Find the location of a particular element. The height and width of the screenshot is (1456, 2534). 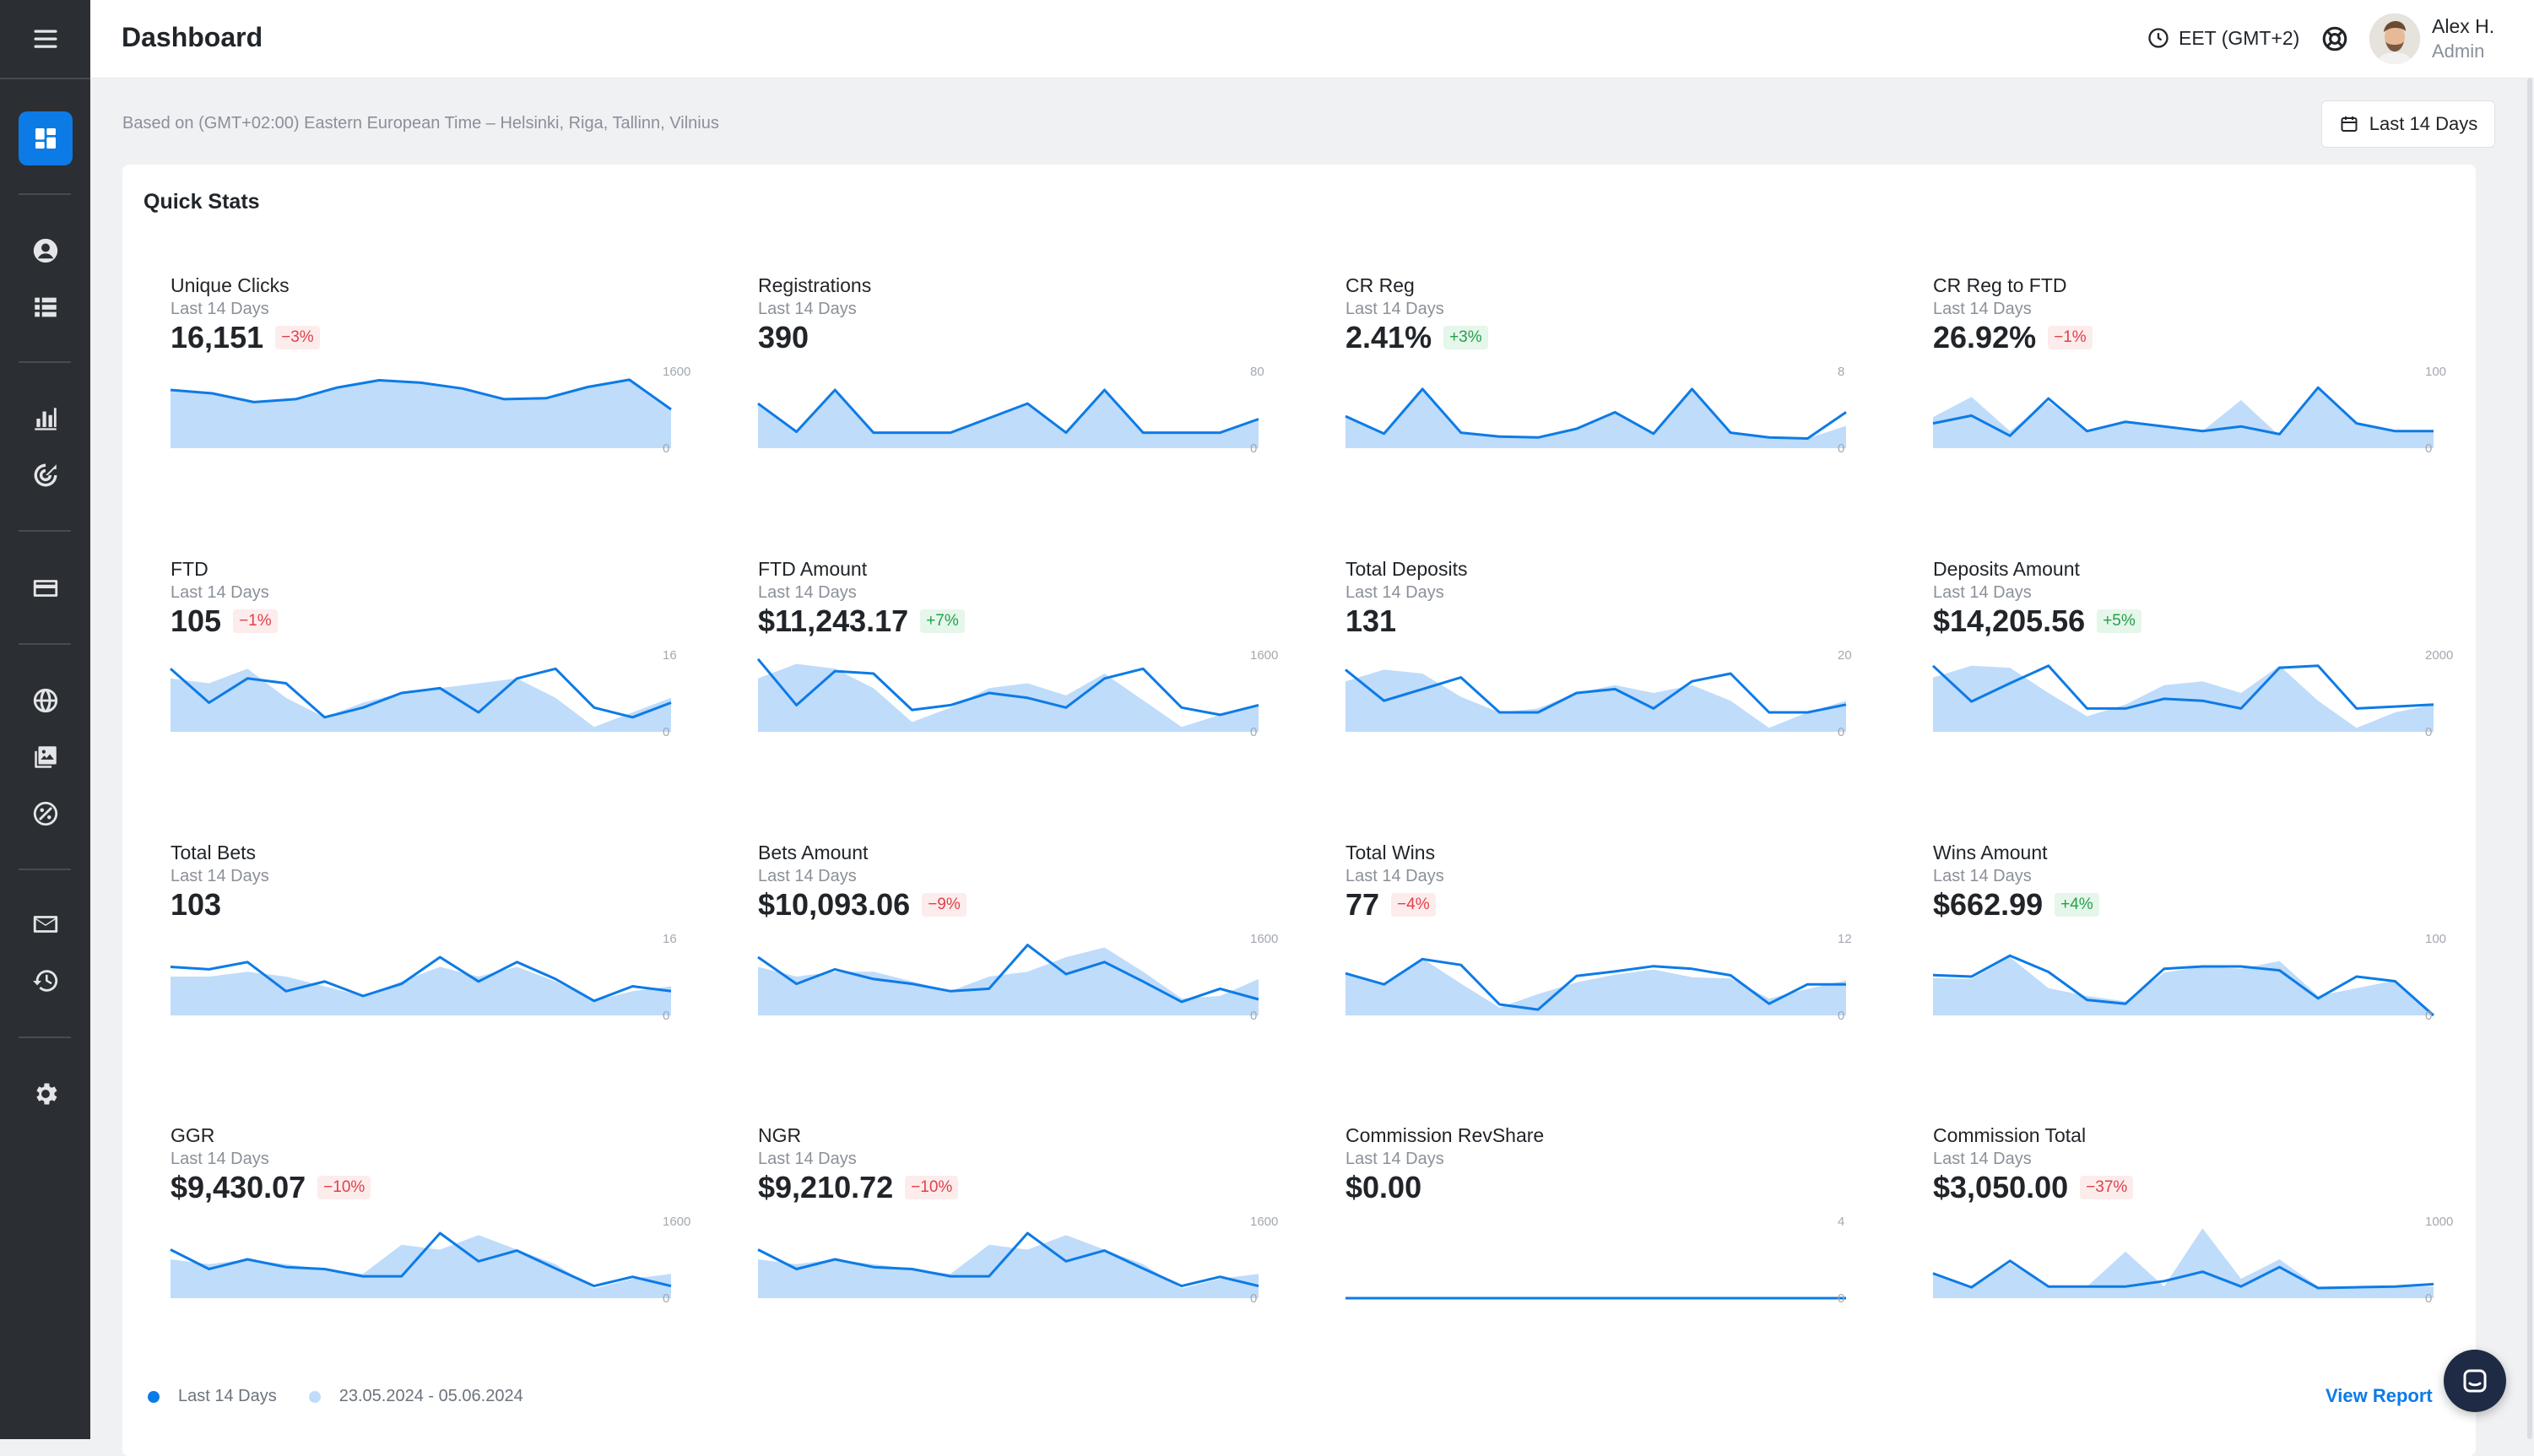

change-badge: −1% is located at coordinates (256, 621).